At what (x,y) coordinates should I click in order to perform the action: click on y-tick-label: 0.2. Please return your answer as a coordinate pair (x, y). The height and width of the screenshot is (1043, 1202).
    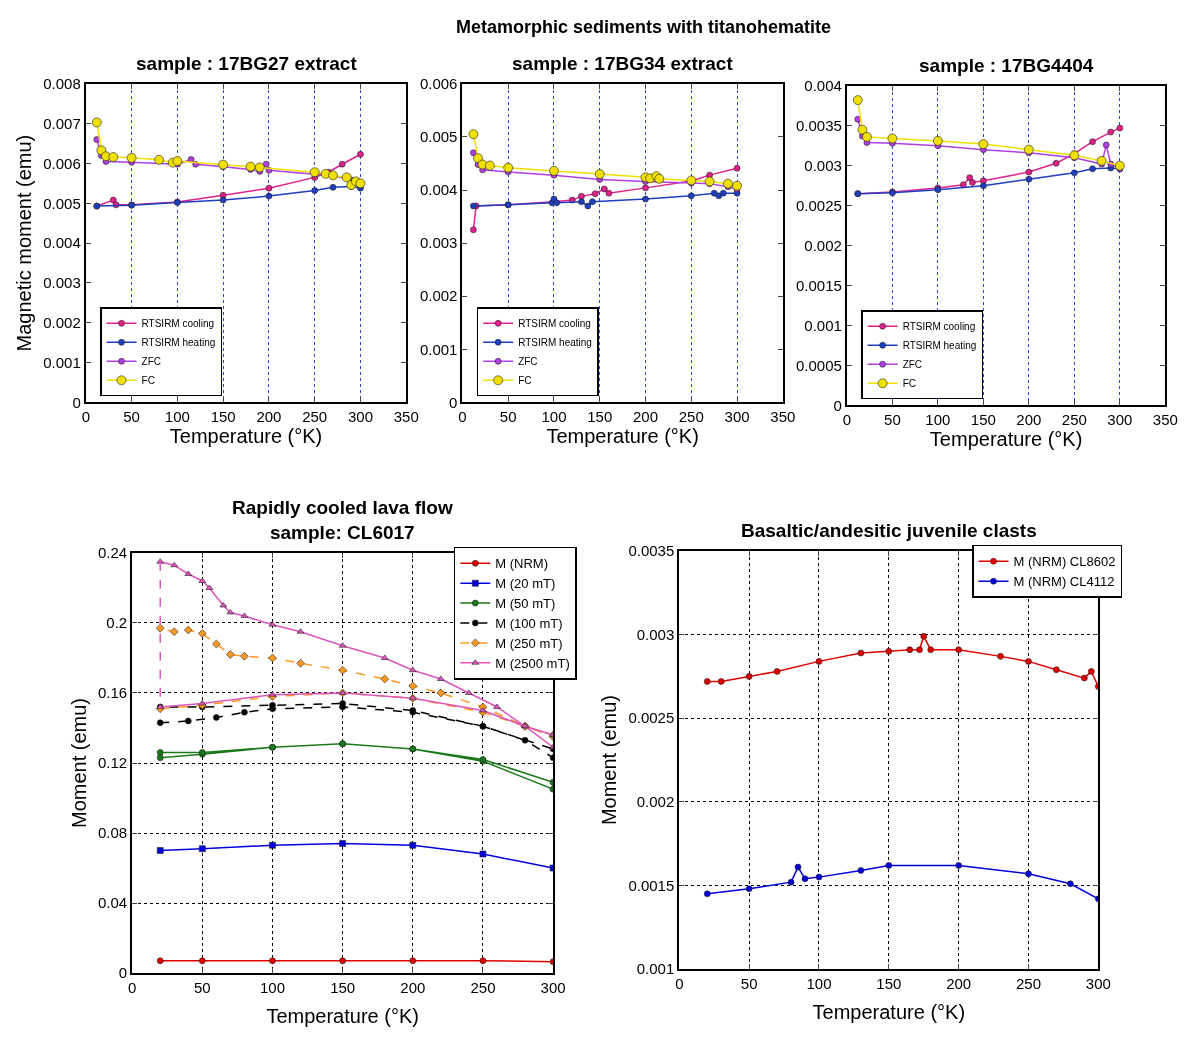
    Looking at the image, I should click on (117, 623).